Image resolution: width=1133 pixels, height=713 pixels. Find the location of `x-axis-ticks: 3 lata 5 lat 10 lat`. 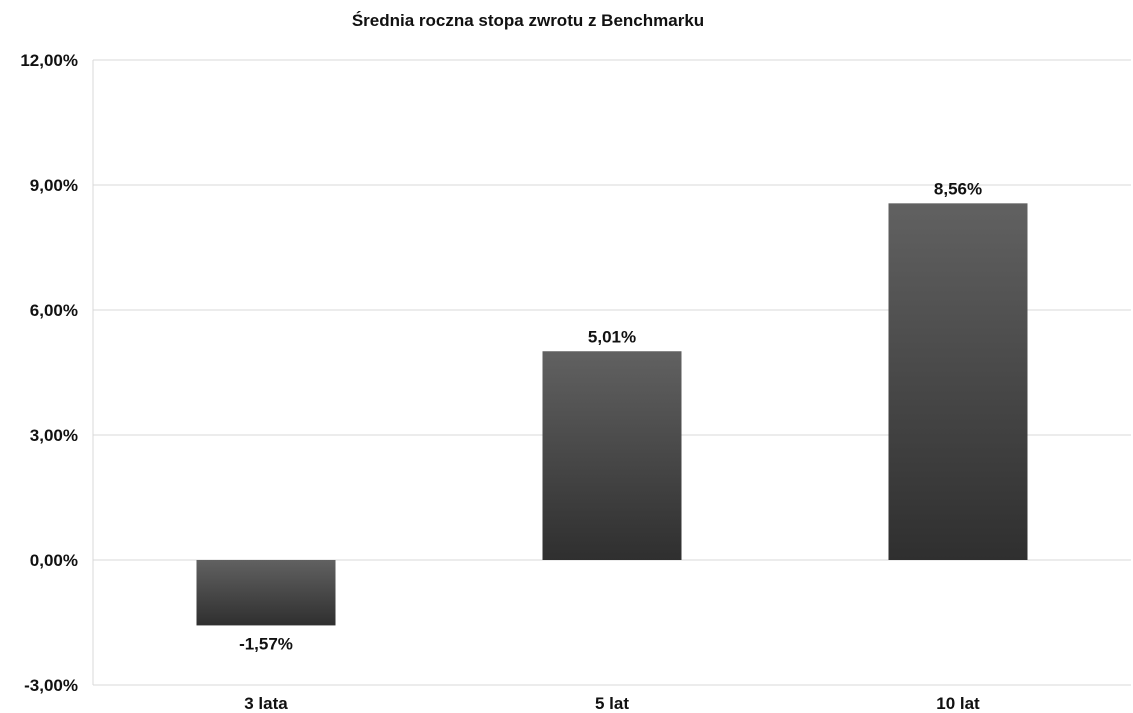

x-axis-ticks: 3 lata 5 lat 10 lat is located at coordinates (612, 703).